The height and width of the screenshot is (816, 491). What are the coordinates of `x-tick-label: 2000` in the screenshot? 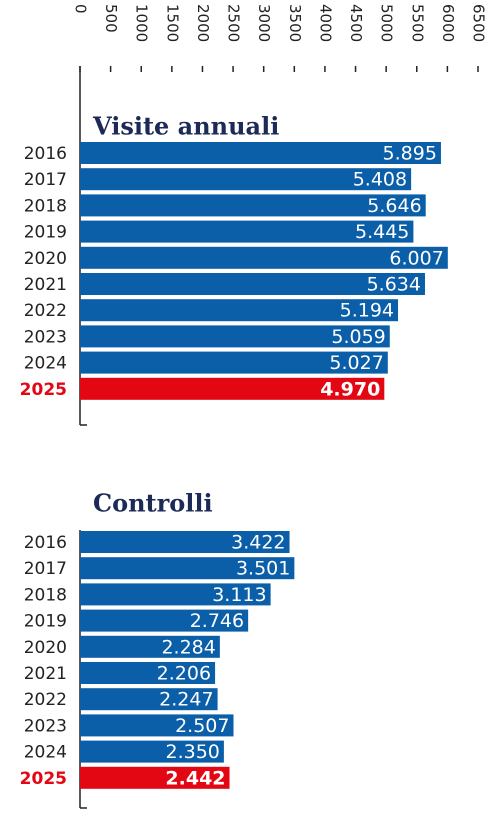 It's located at (203, 23).